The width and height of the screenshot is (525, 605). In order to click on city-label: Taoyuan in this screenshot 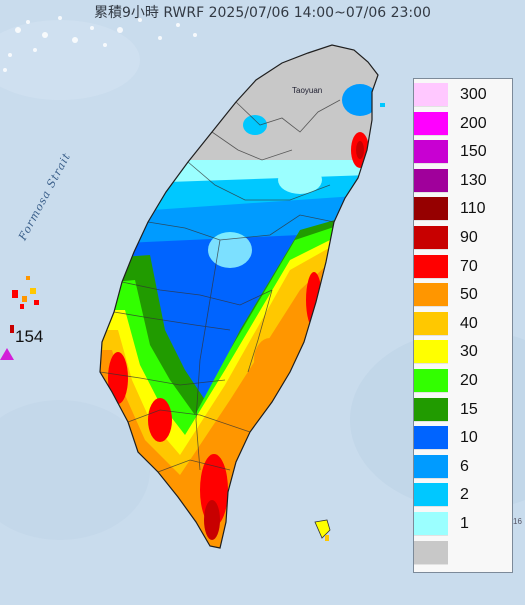, I will do `click(307, 90)`.